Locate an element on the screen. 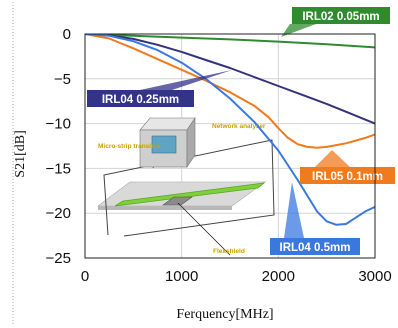 The height and width of the screenshot is (328, 398). microstrip-transline-label: Micro-strip transline is located at coordinates (129, 146).